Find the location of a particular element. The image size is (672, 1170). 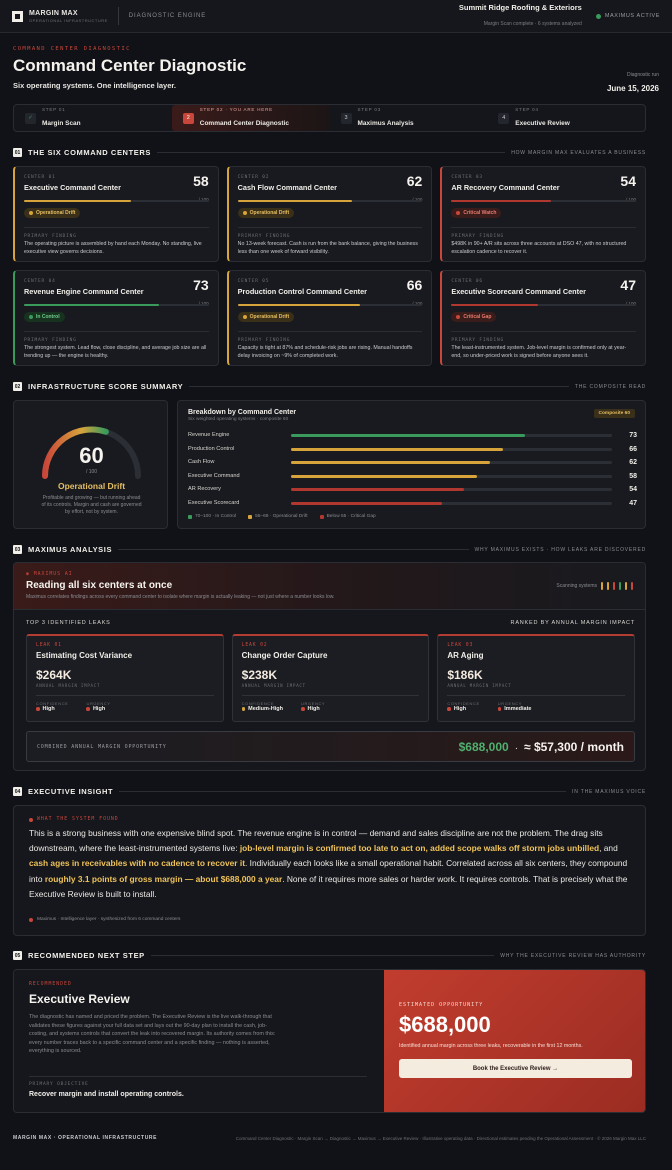

center-label: CENTER 02 is located at coordinates (253, 177).